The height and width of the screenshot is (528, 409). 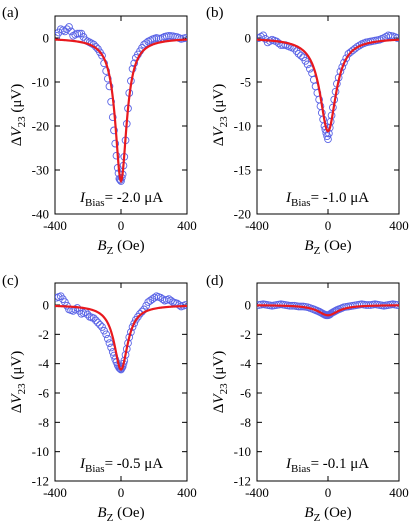 What do you see at coordinates (327, 199) in the screenshot?
I see `bias-annotation: IBias= -1.0 μA` at bounding box center [327, 199].